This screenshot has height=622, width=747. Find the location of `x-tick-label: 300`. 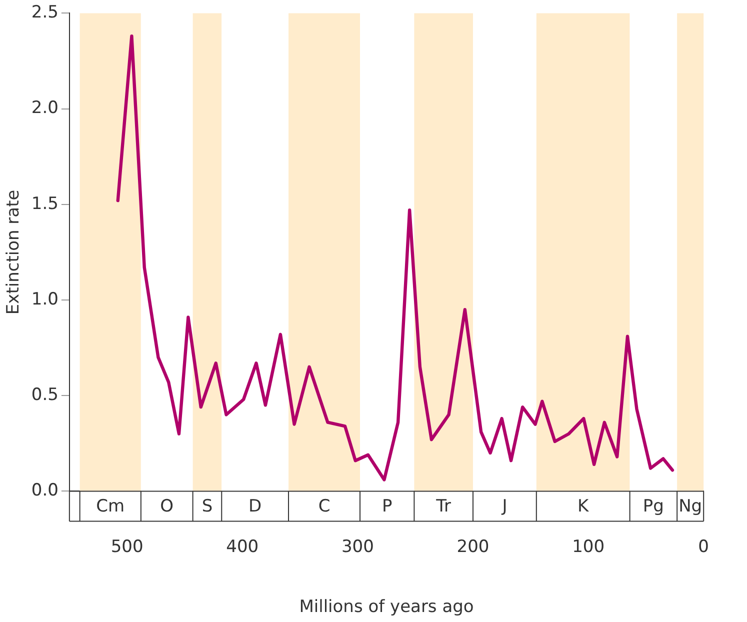

x-tick-label: 300 is located at coordinates (357, 546).